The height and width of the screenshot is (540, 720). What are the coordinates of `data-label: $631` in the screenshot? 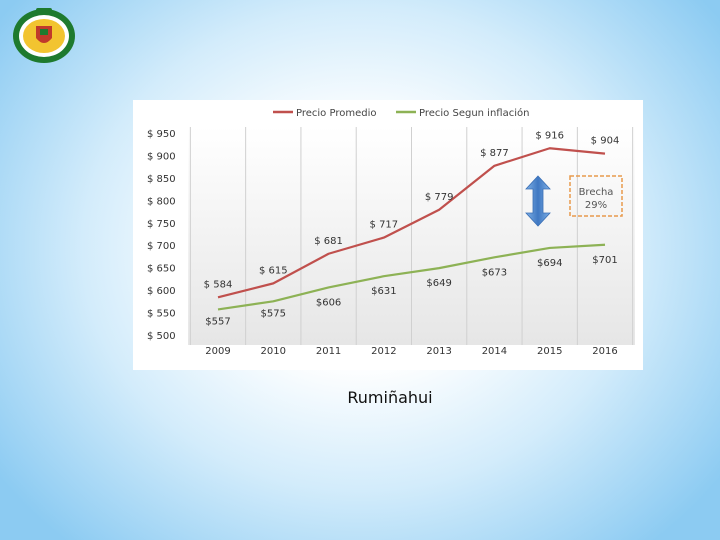 It's located at (383, 291).